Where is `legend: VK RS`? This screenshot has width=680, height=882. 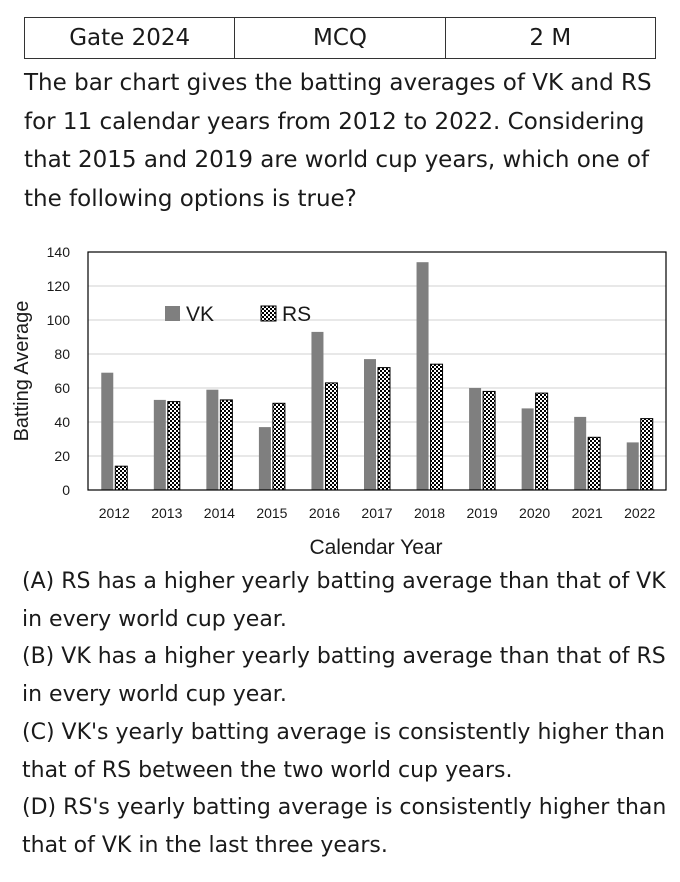
legend: VK RS is located at coordinates (238, 314).